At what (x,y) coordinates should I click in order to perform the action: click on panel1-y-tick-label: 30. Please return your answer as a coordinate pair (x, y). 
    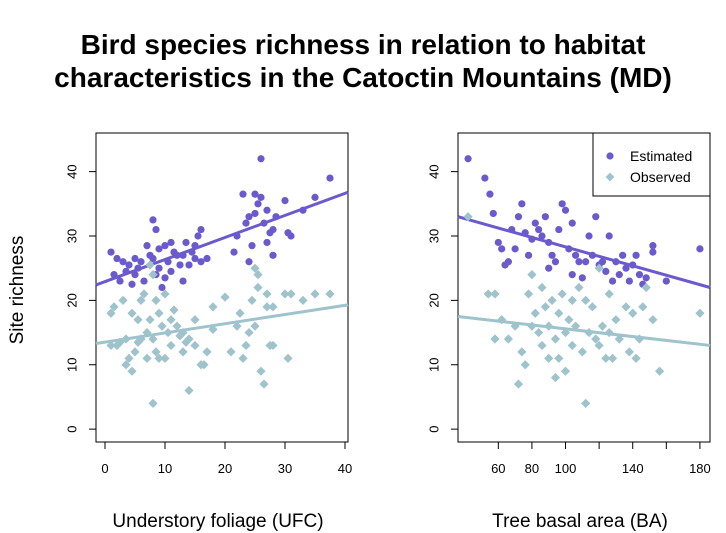
    Looking at the image, I should click on (72, 236).